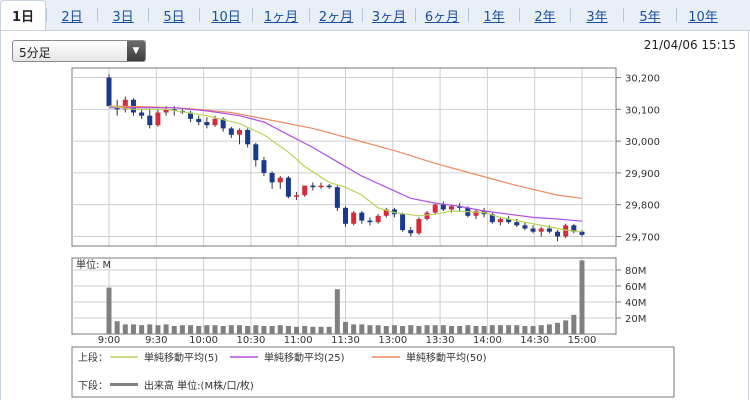  What do you see at coordinates (174, 17) in the screenshot?
I see `tab-3: 5日` at bounding box center [174, 17].